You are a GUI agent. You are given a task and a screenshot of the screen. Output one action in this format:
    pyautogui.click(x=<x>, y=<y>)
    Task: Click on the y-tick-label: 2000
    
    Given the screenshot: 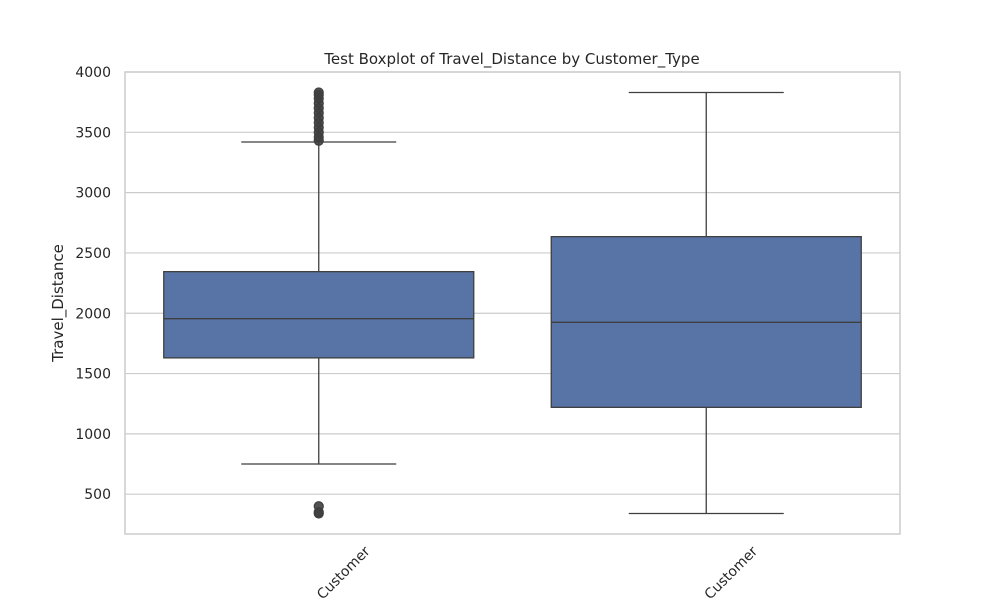 What is the action you would take?
    pyautogui.click(x=93, y=314)
    